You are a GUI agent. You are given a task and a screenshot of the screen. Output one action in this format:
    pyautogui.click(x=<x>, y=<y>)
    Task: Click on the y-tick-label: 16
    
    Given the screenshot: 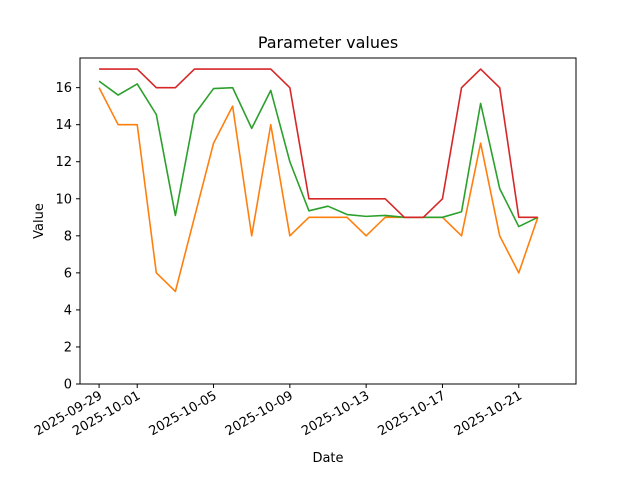 What is the action you would take?
    pyautogui.click(x=63, y=88)
    